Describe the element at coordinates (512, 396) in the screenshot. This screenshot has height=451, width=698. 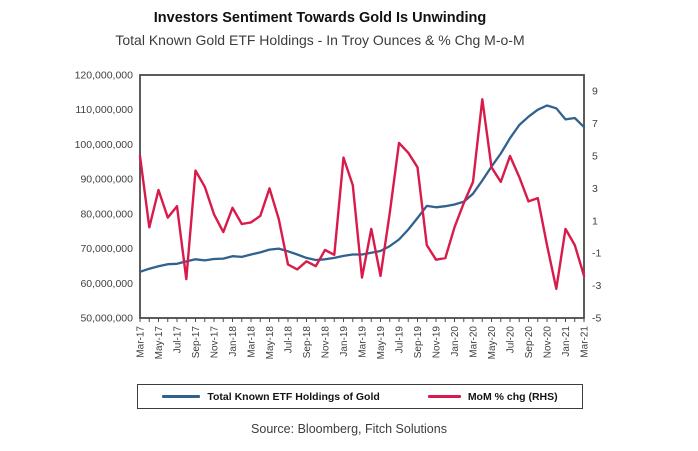
I see `legend-label-mom: MoM % chg (RHS)` at that location.